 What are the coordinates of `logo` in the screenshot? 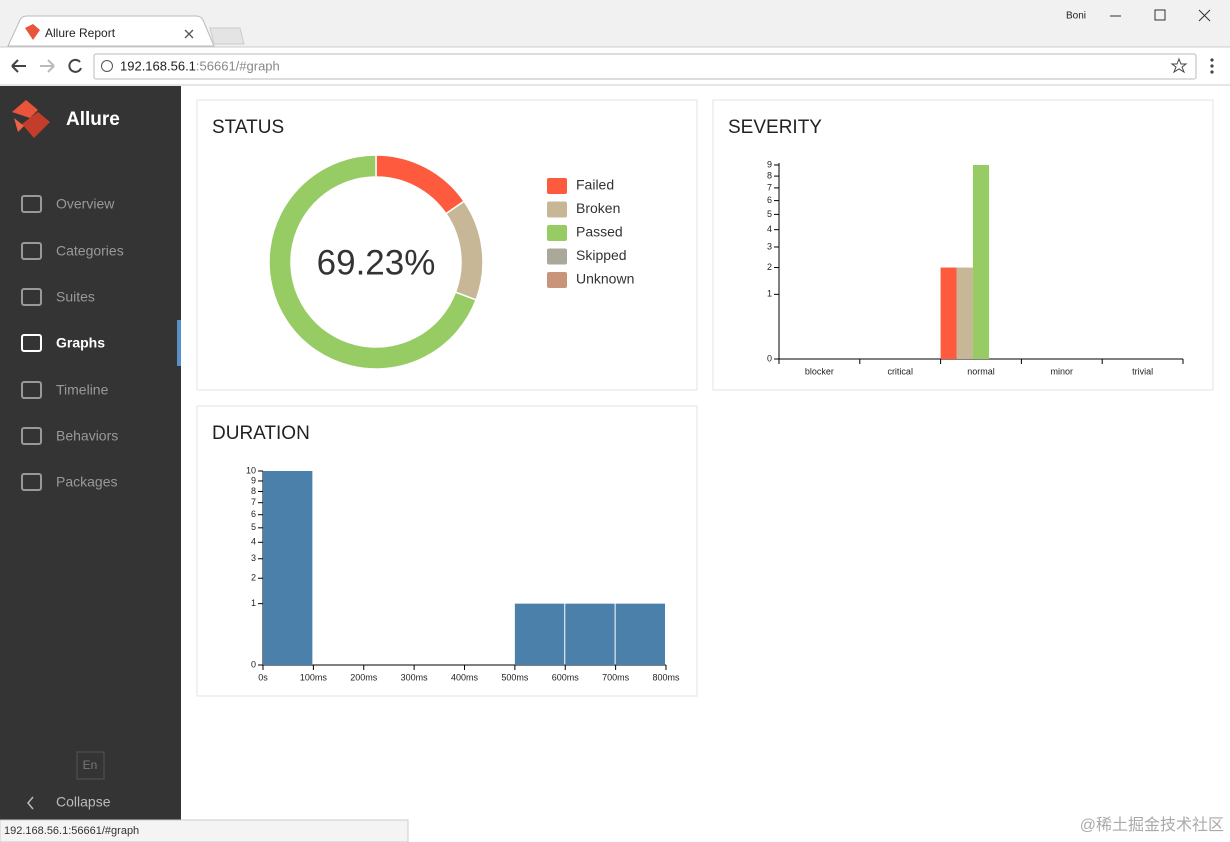 It's located at (31, 119).